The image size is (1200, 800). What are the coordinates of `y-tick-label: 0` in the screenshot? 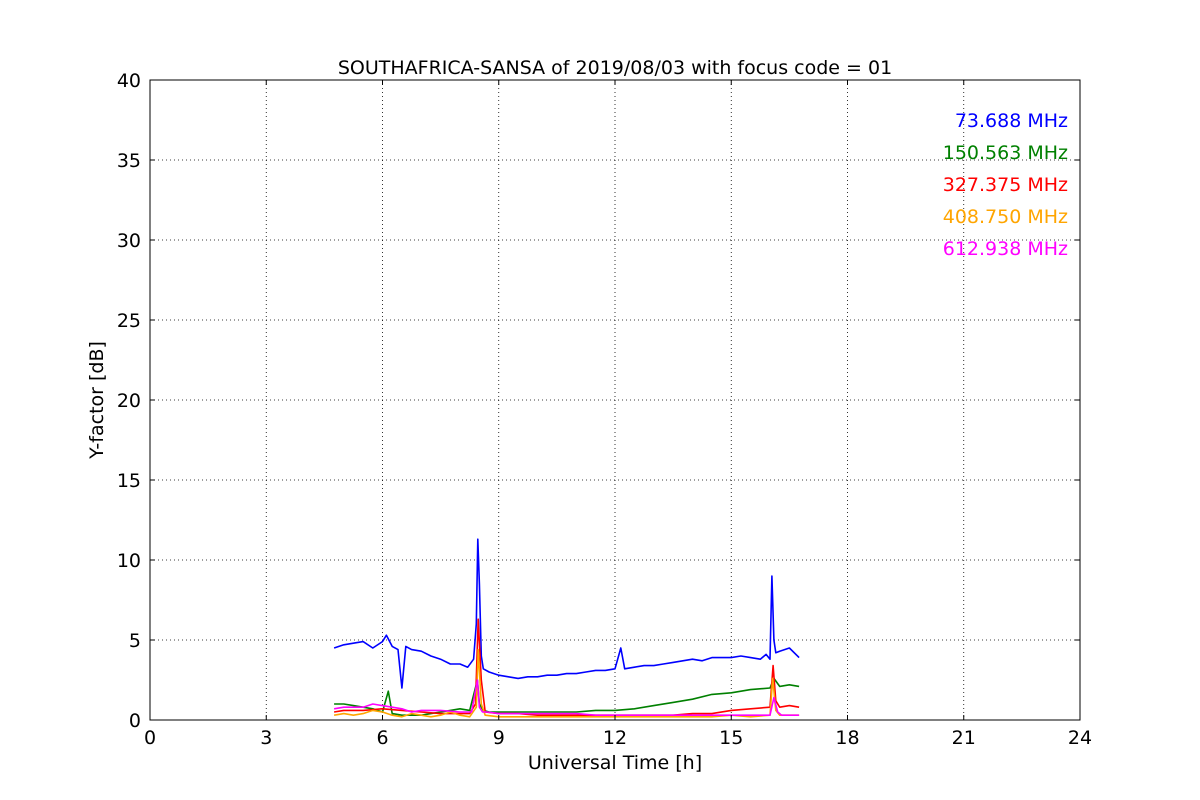 It's located at (135, 721).